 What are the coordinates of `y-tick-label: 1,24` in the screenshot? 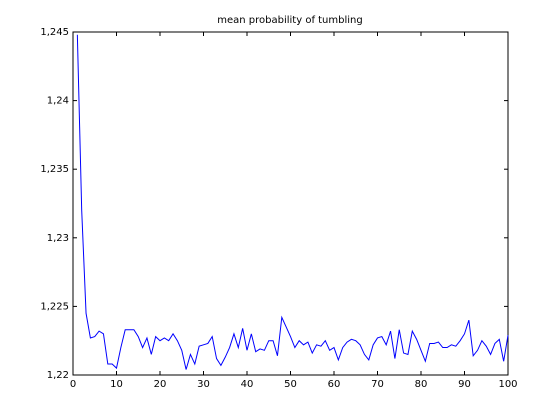 It's located at (58, 101).